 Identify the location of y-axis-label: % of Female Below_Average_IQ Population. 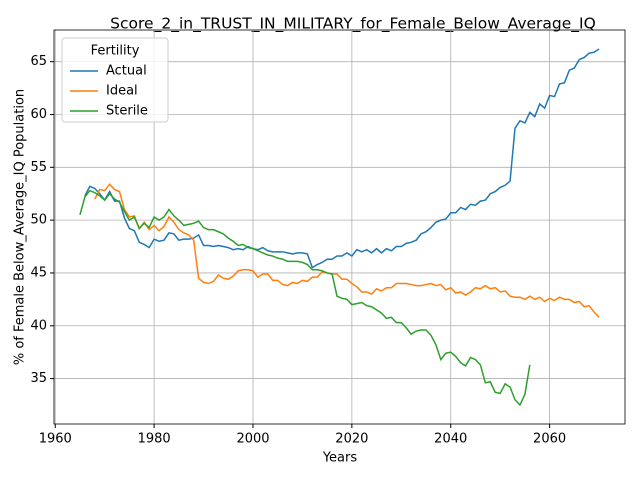
(20, 227).